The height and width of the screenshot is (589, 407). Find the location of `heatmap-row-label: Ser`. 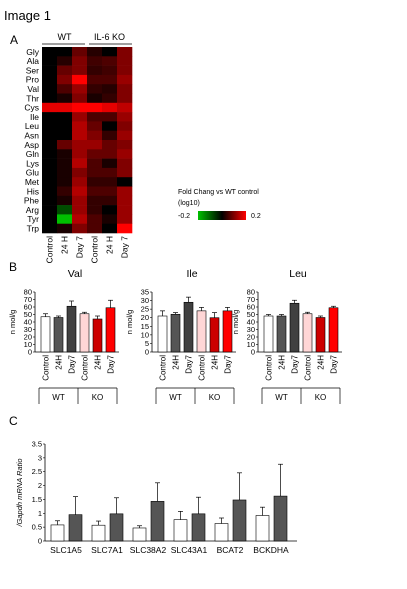

heatmap-row-label: Ser is located at coordinates (32, 70).